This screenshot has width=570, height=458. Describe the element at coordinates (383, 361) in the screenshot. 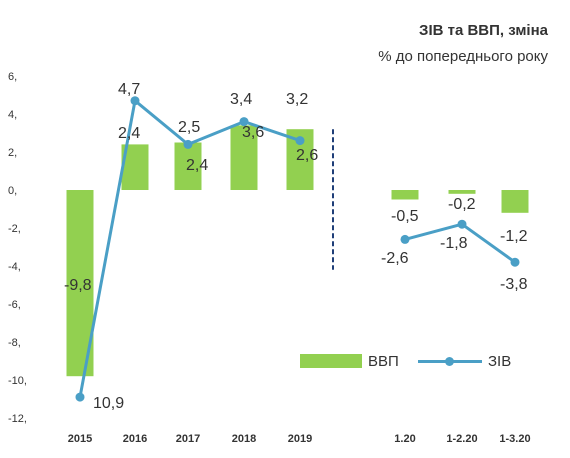

I see `legend-label-gdp: ВВП` at that location.